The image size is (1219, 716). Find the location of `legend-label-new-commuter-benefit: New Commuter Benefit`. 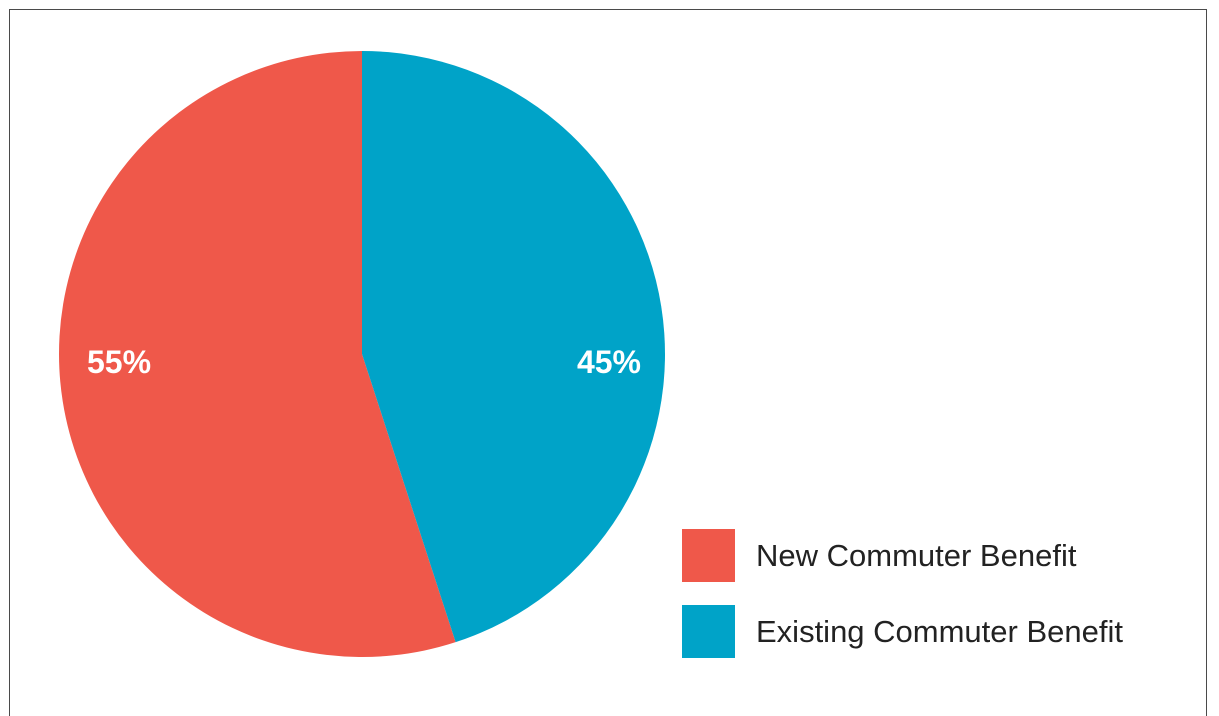

legend-label-new-commuter-benefit: New Commuter Benefit is located at coordinates (916, 555).